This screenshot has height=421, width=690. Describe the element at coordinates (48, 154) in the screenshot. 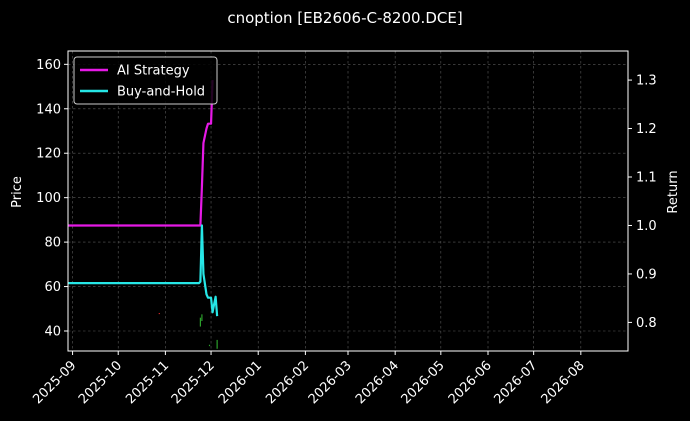

I see `y-tick-label: 120` at that location.